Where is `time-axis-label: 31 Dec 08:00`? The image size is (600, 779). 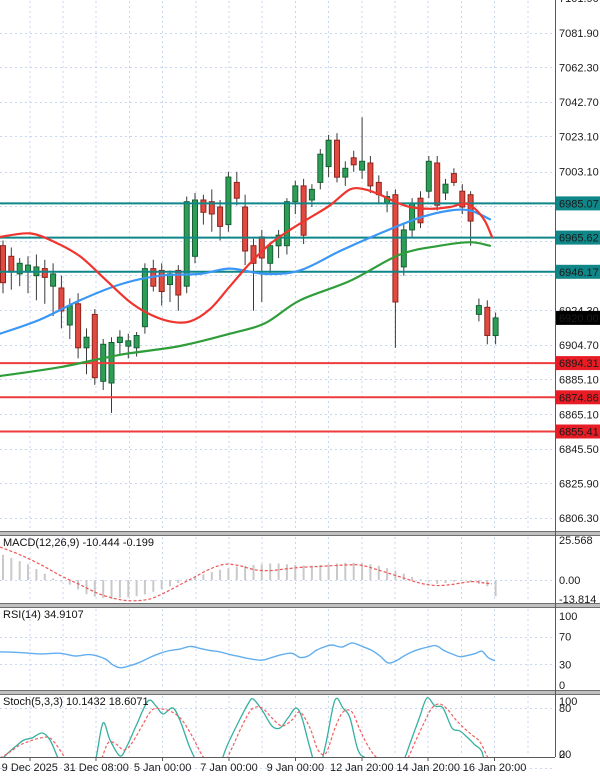
time-axis-label: 31 Dec 08:00 is located at coordinates (95, 768).